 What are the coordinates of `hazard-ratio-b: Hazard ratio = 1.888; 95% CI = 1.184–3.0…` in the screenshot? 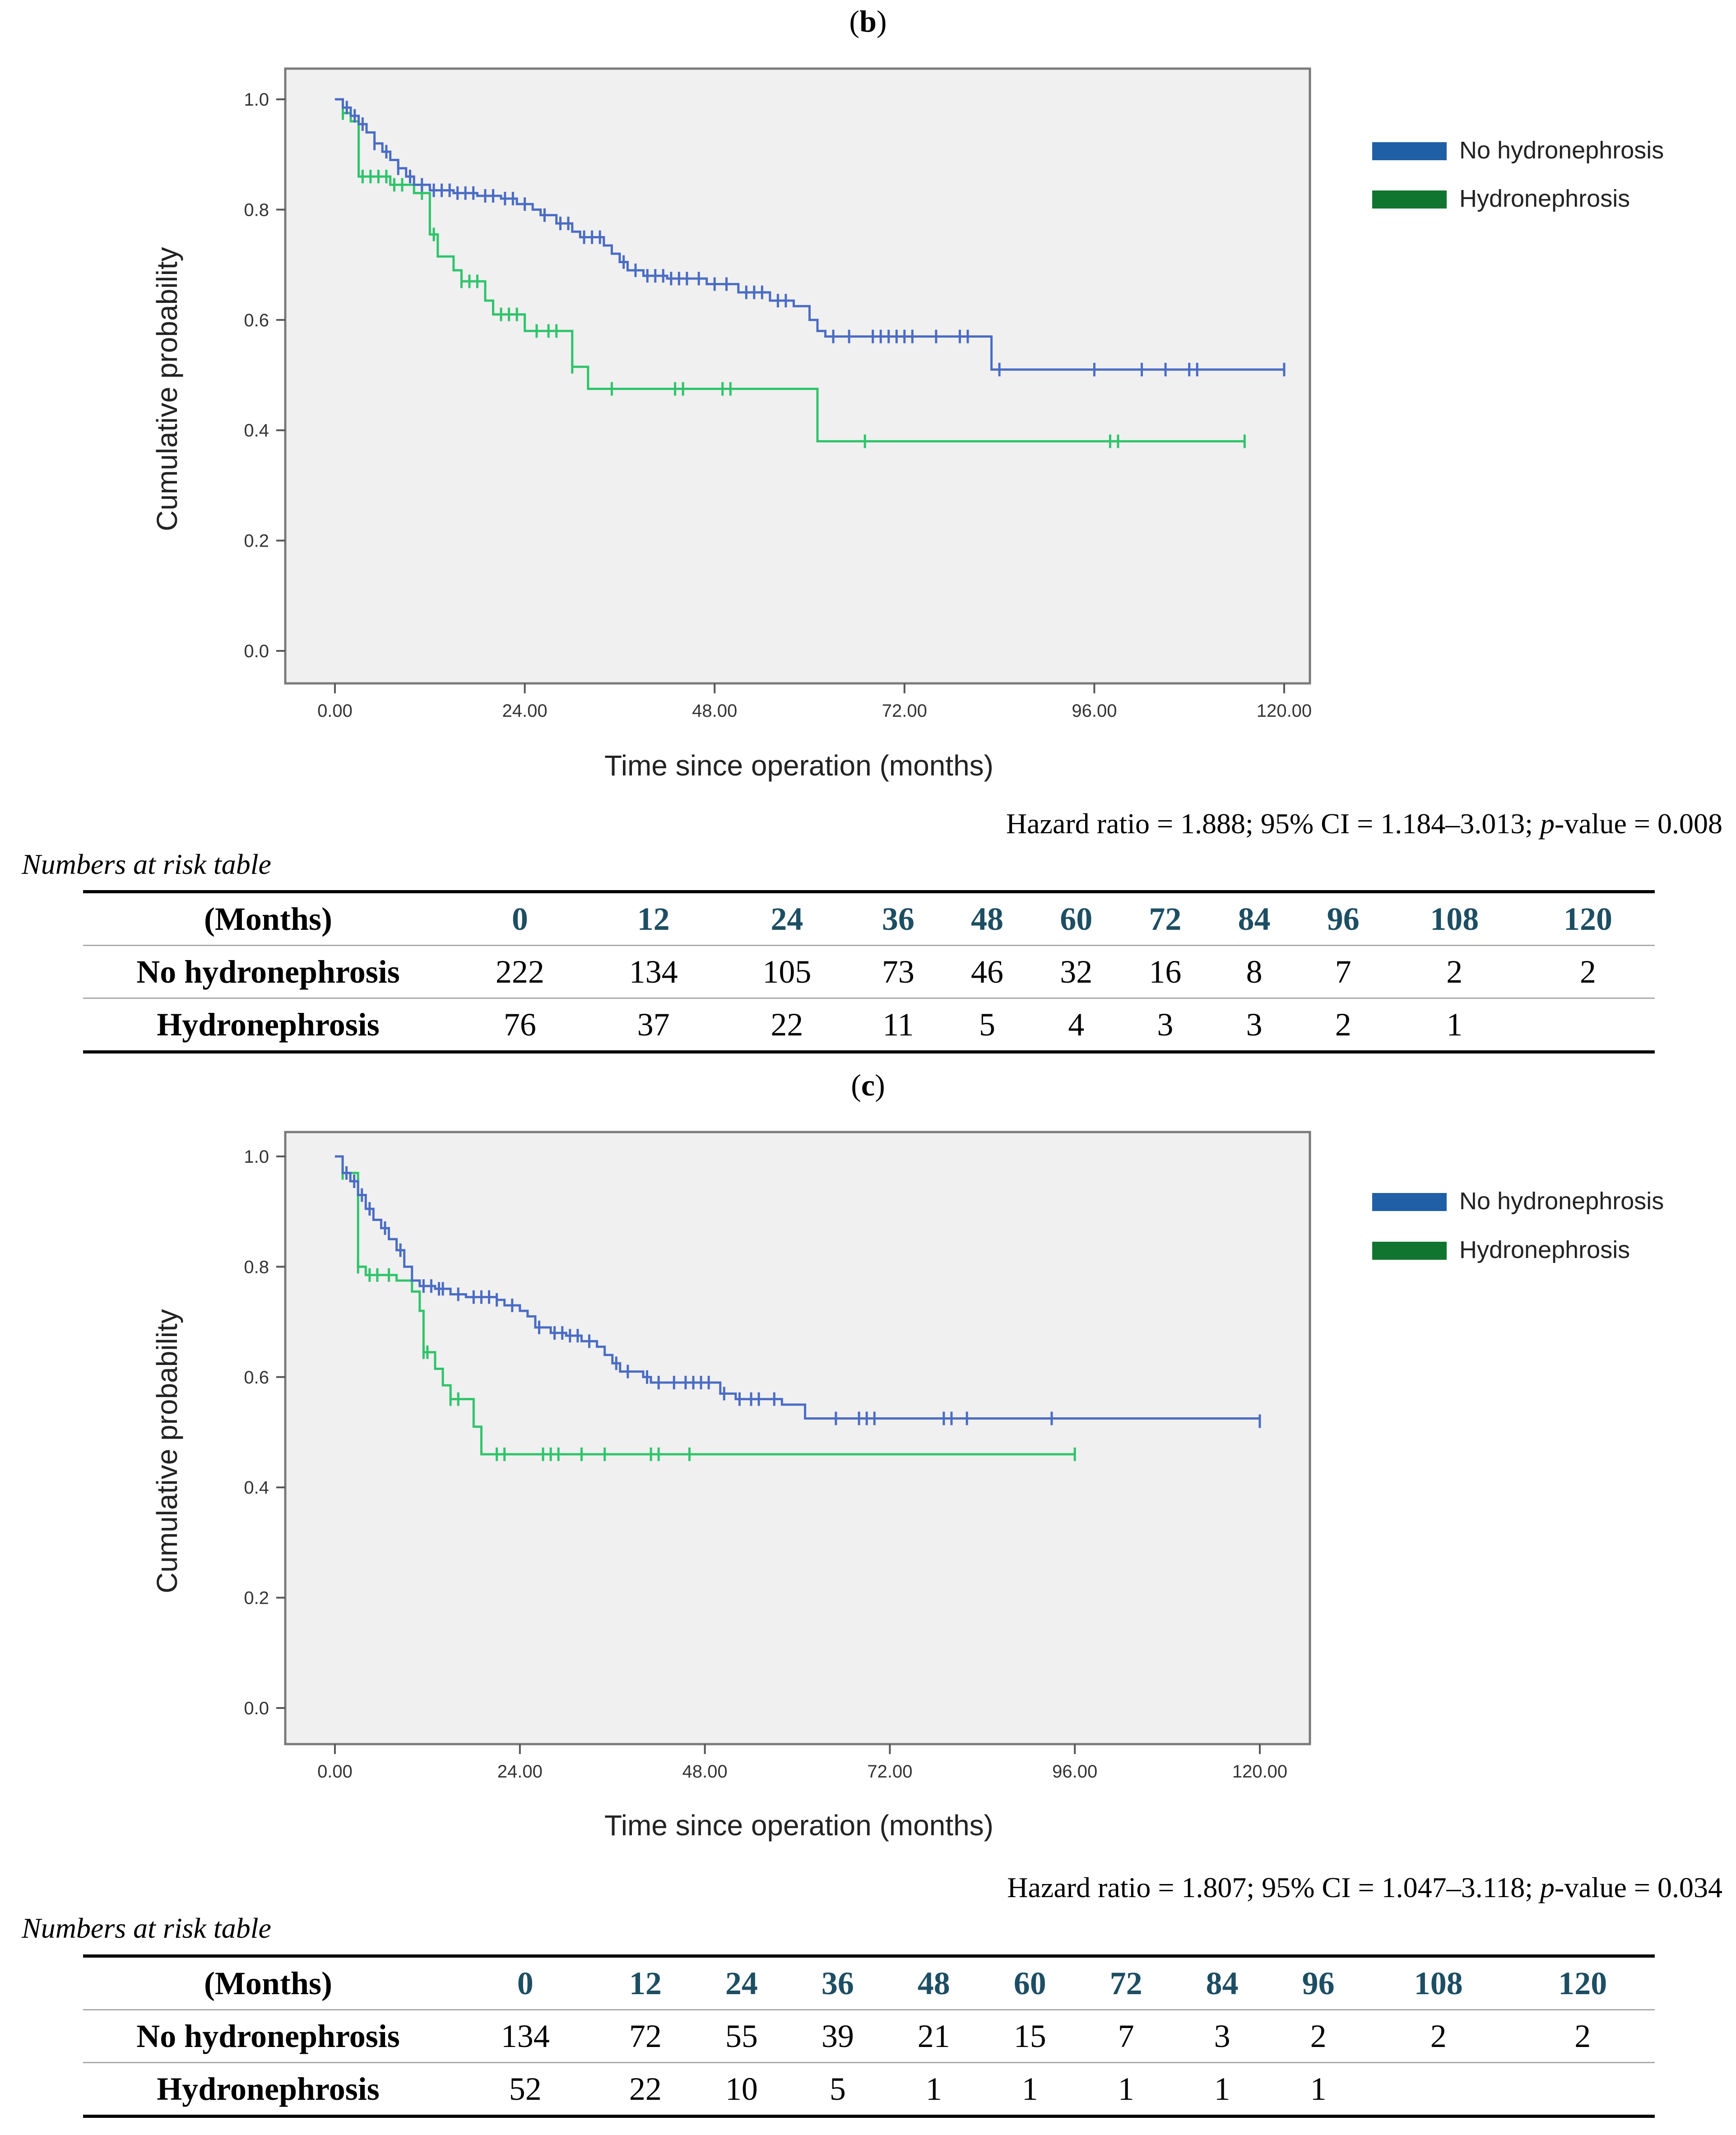 It's located at (1364, 824).